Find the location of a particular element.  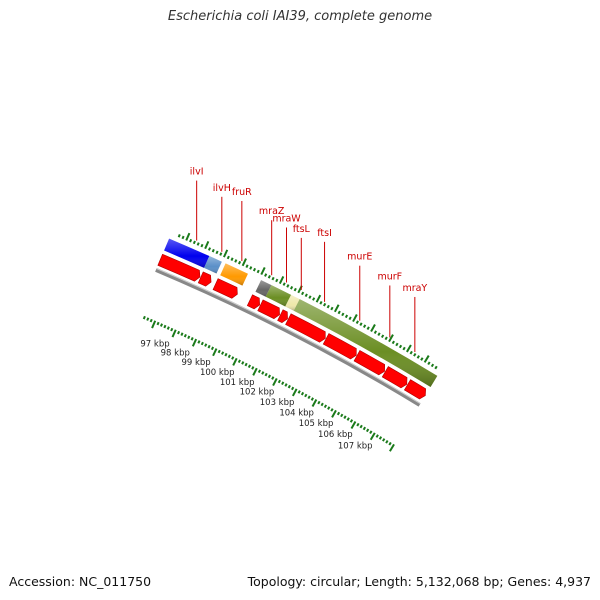

gene-label: mraW is located at coordinates (286, 218).